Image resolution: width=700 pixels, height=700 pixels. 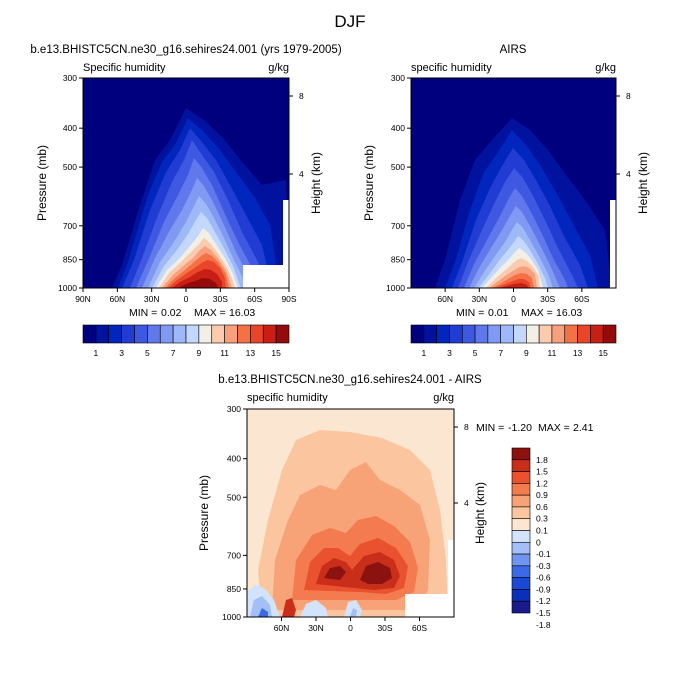 What do you see at coordinates (542, 460) in the screenshot?
I see `colorbar-label: 1.8` at bounding box center [542, 460].